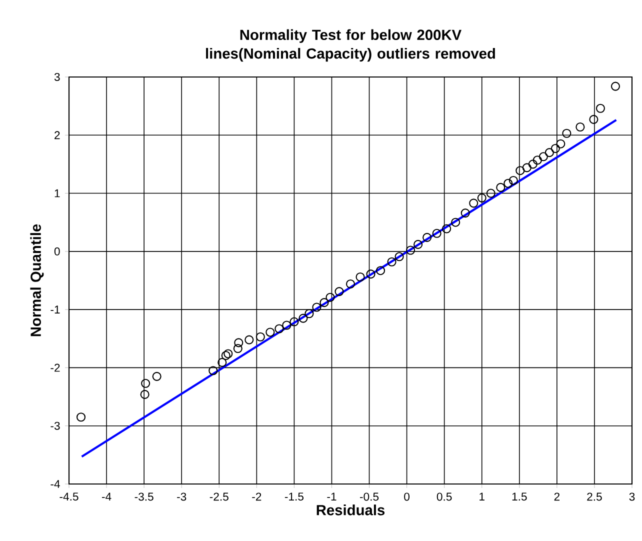 The height and width of the screenshot is (541, 642). Describe the element at coordinates (144, 496) in the screenshot. I see `x-tick-label: -3.5` at that location.